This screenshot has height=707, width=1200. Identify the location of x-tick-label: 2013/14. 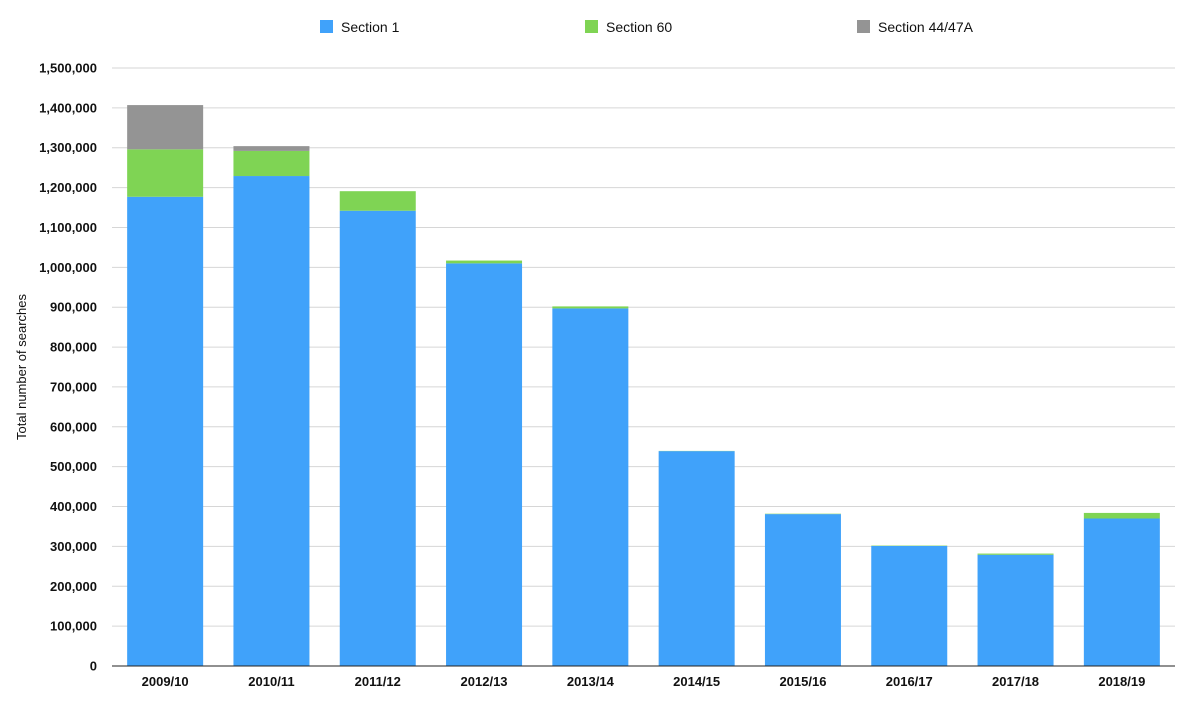
(591, 681).